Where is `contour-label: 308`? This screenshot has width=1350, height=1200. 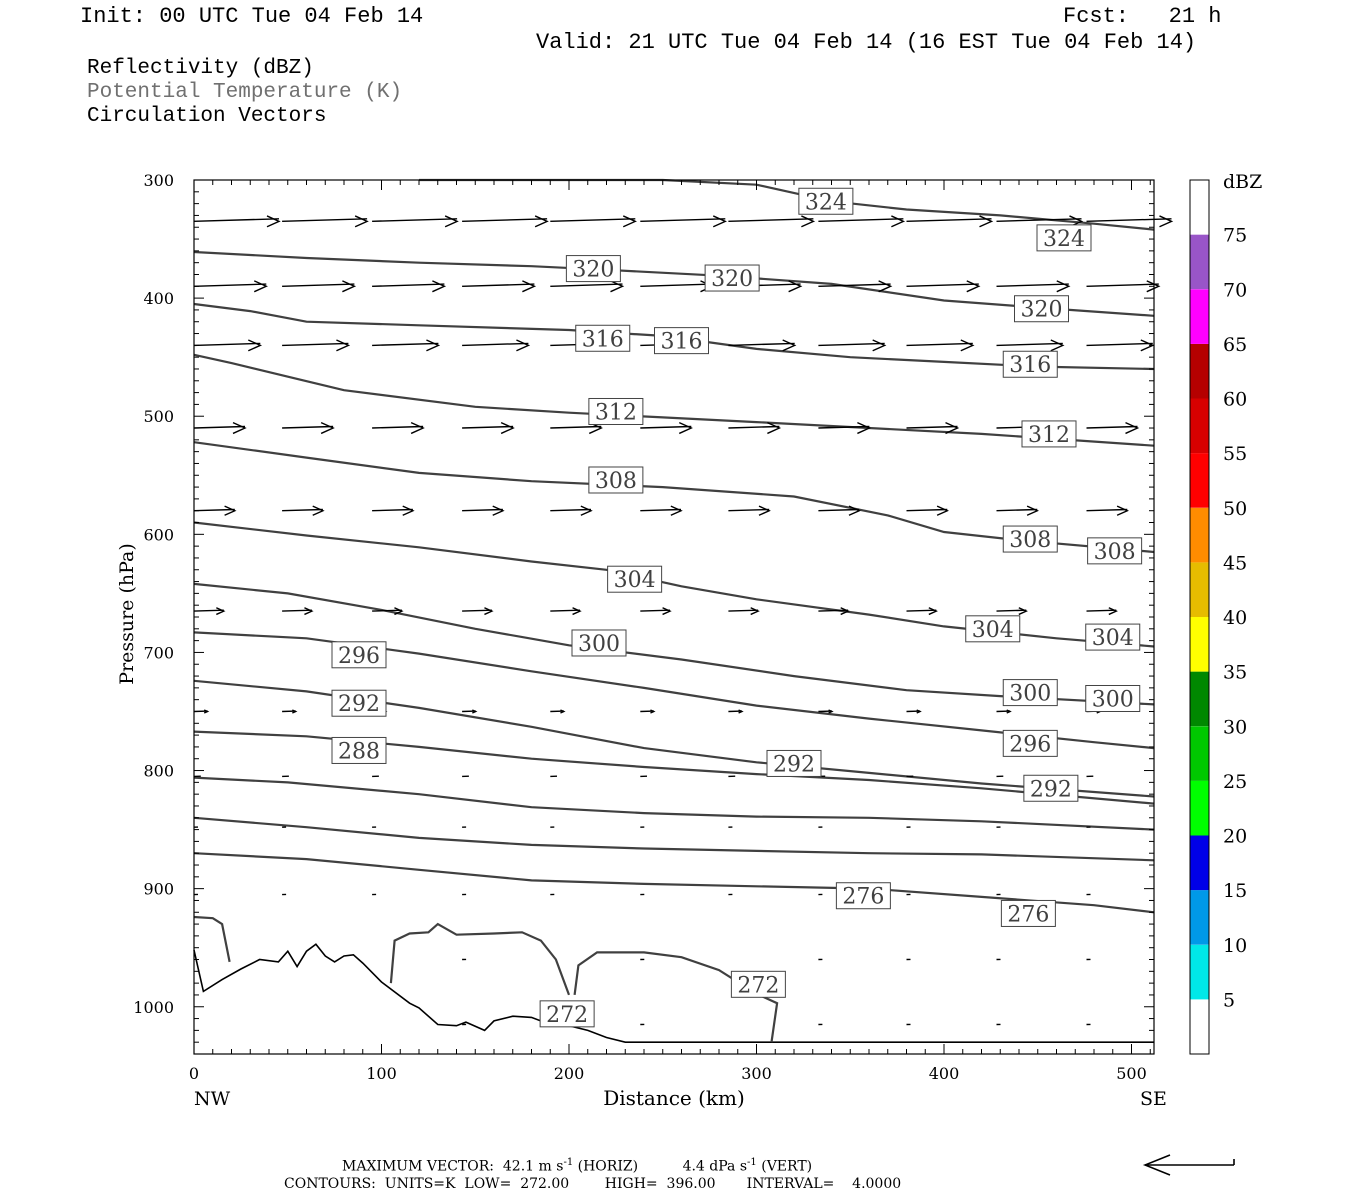
contour-label: 308 is located at coordinates (1115, 551).